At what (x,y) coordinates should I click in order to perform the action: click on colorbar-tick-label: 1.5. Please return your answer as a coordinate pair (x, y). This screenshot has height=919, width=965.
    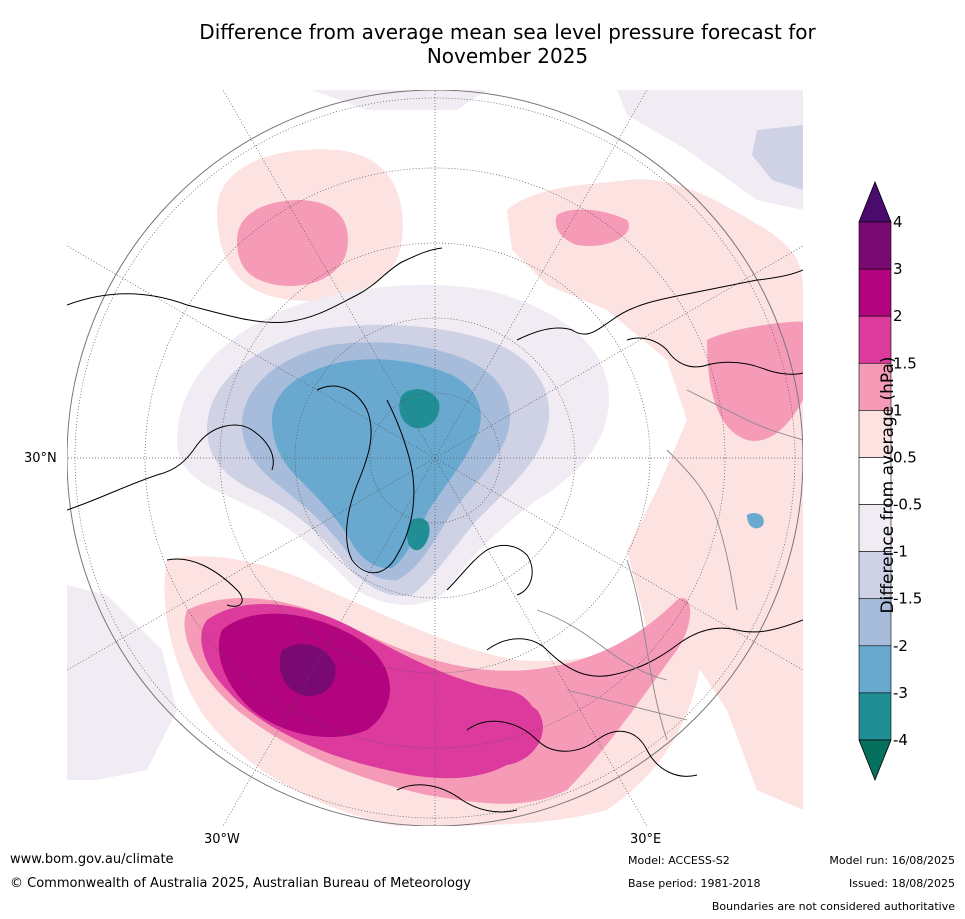
    Looking at the image, I should click on (905, 363).